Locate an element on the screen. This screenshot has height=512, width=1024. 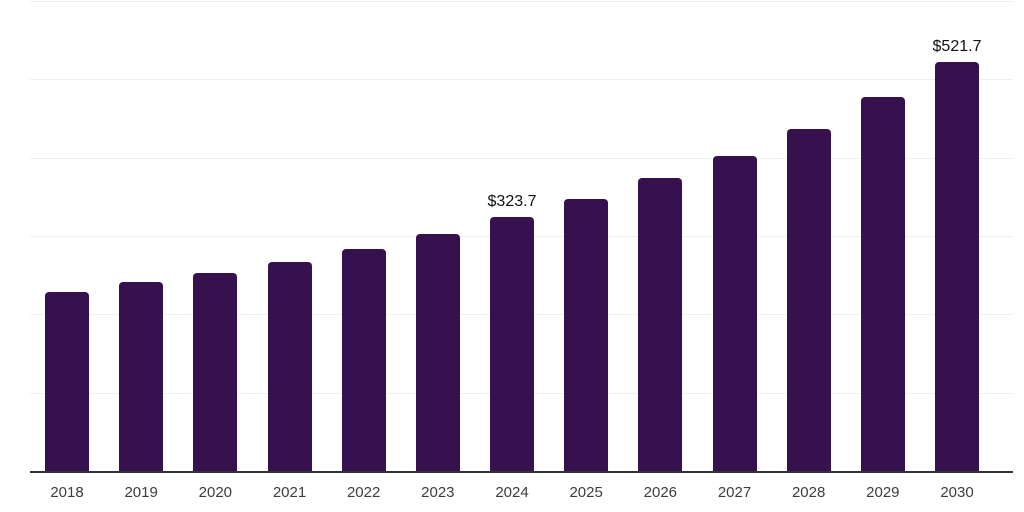
x-tick-2022: 2022 is located at coordinates (363, 492).